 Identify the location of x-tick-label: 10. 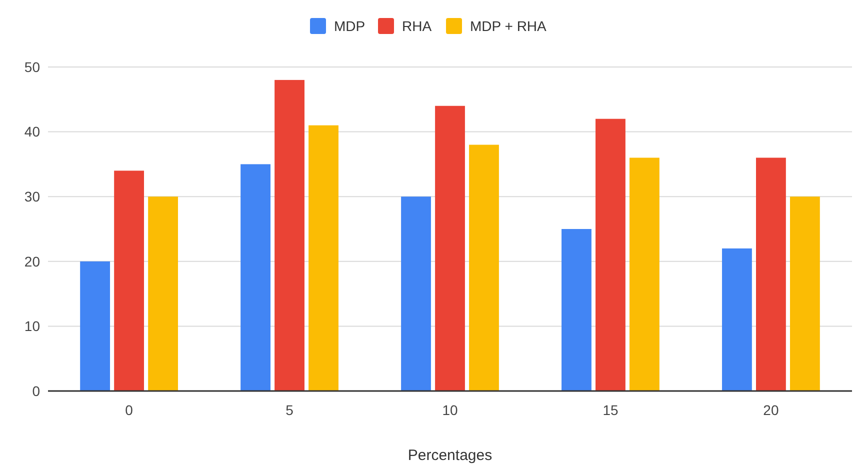
(450, 410).